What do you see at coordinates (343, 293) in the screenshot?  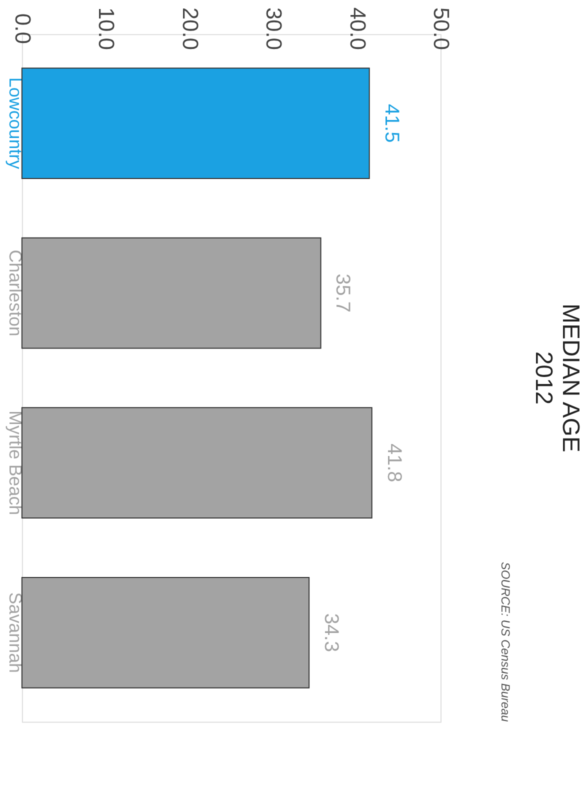 I see `data-label: 35.7` at bounding box center [343, 293].